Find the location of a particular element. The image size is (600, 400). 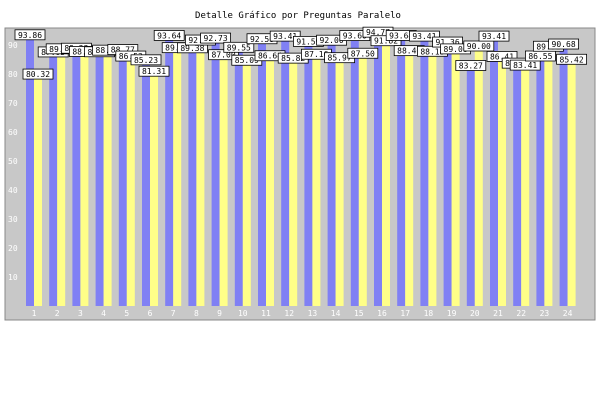

chart-title: Detalle Gráfico por Preguntas Paralelo is located at coordinates (298, 16).